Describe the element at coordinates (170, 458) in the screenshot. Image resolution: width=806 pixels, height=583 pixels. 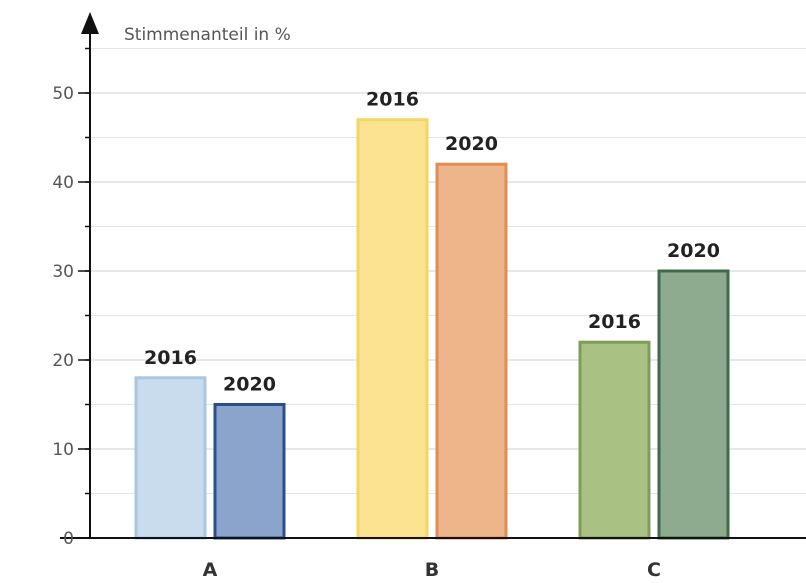
I see `bar-a-2016` at that location.